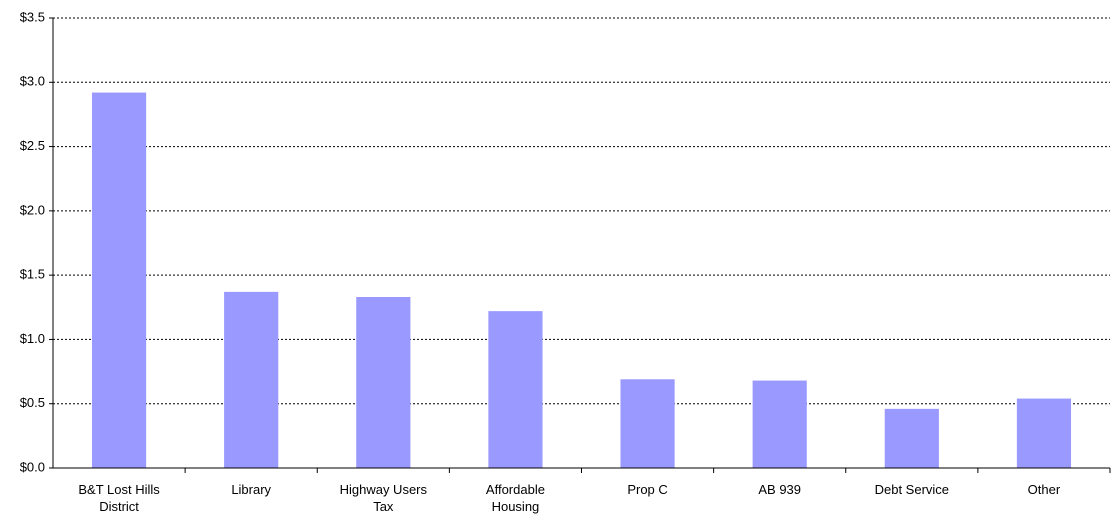  I want to click on y-tick-label: $0.0, so click(32, 466).